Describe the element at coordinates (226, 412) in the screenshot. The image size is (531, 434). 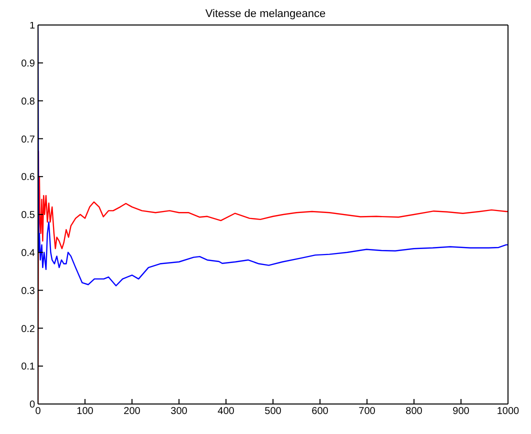
I see `x-tick-label: 400` at that location.